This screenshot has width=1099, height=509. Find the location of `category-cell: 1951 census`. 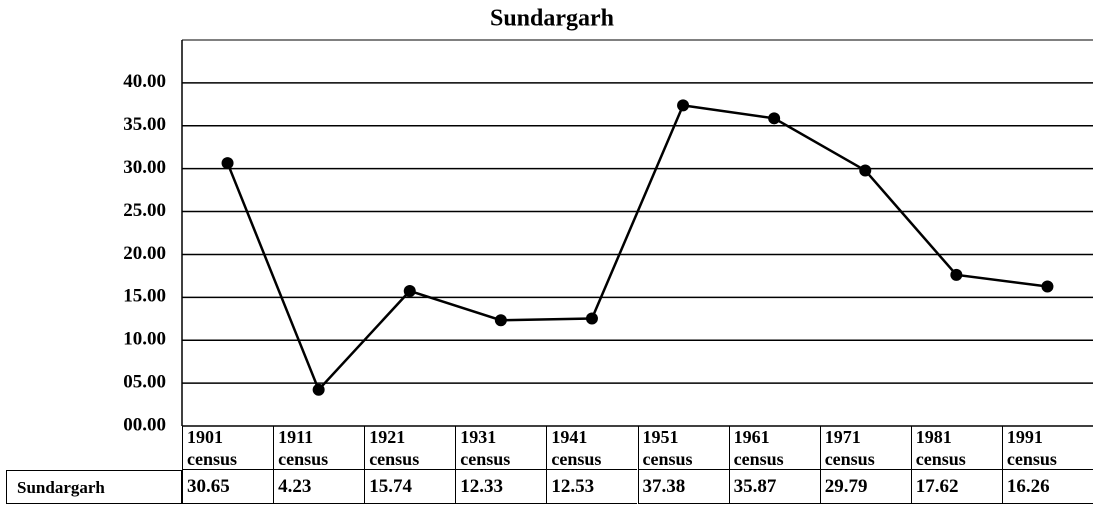

category-cell: 1951 census is located at coordinates (683, 448).